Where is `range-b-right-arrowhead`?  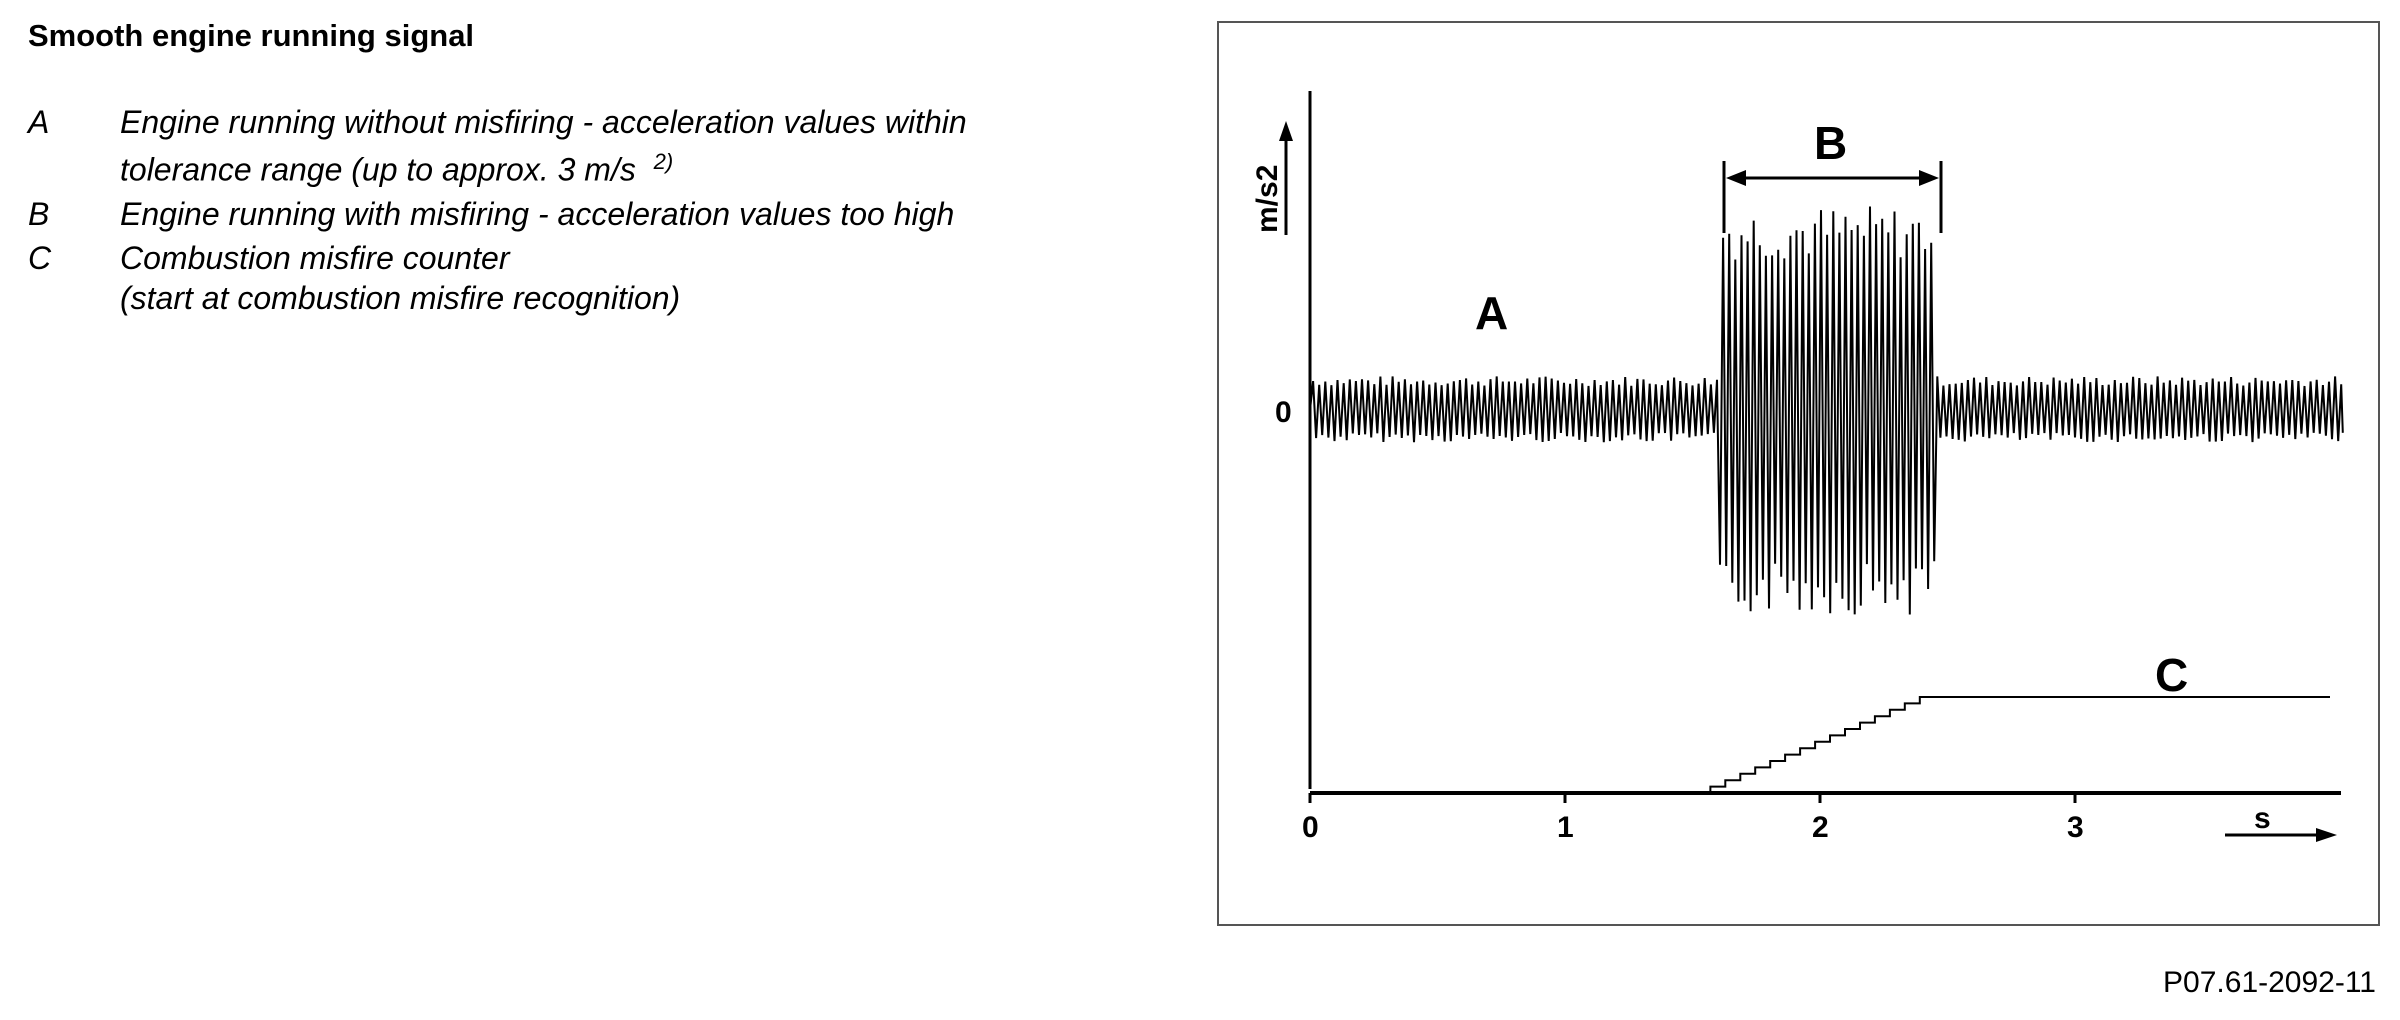 range-b-right-arrowhead is located at coordinates (1929, 178).